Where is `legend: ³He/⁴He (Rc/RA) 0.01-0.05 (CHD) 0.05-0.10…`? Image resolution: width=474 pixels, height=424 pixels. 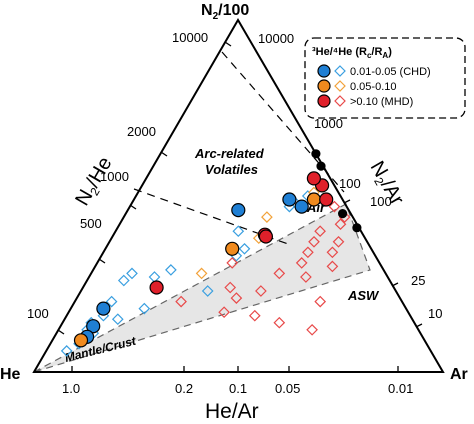
legend: ³He/⁴He (Rc/RA) 0.01-0.05 (CHD) 0.05-0.10… is located at coordinates (385, 78).